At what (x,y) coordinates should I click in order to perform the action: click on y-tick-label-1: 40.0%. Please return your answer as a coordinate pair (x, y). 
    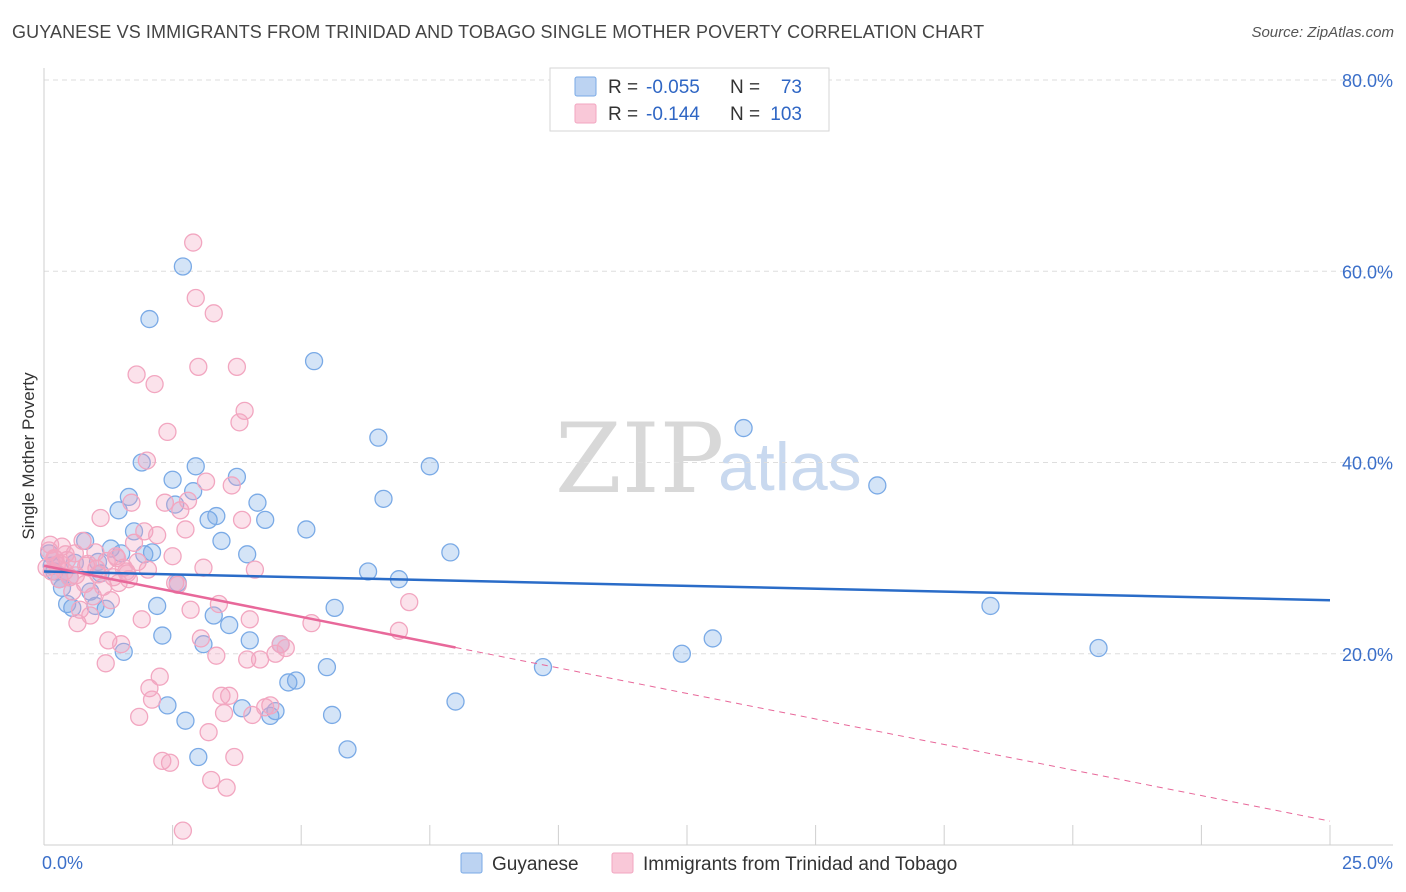
    Looking at the image, I should click on (1367, 464).